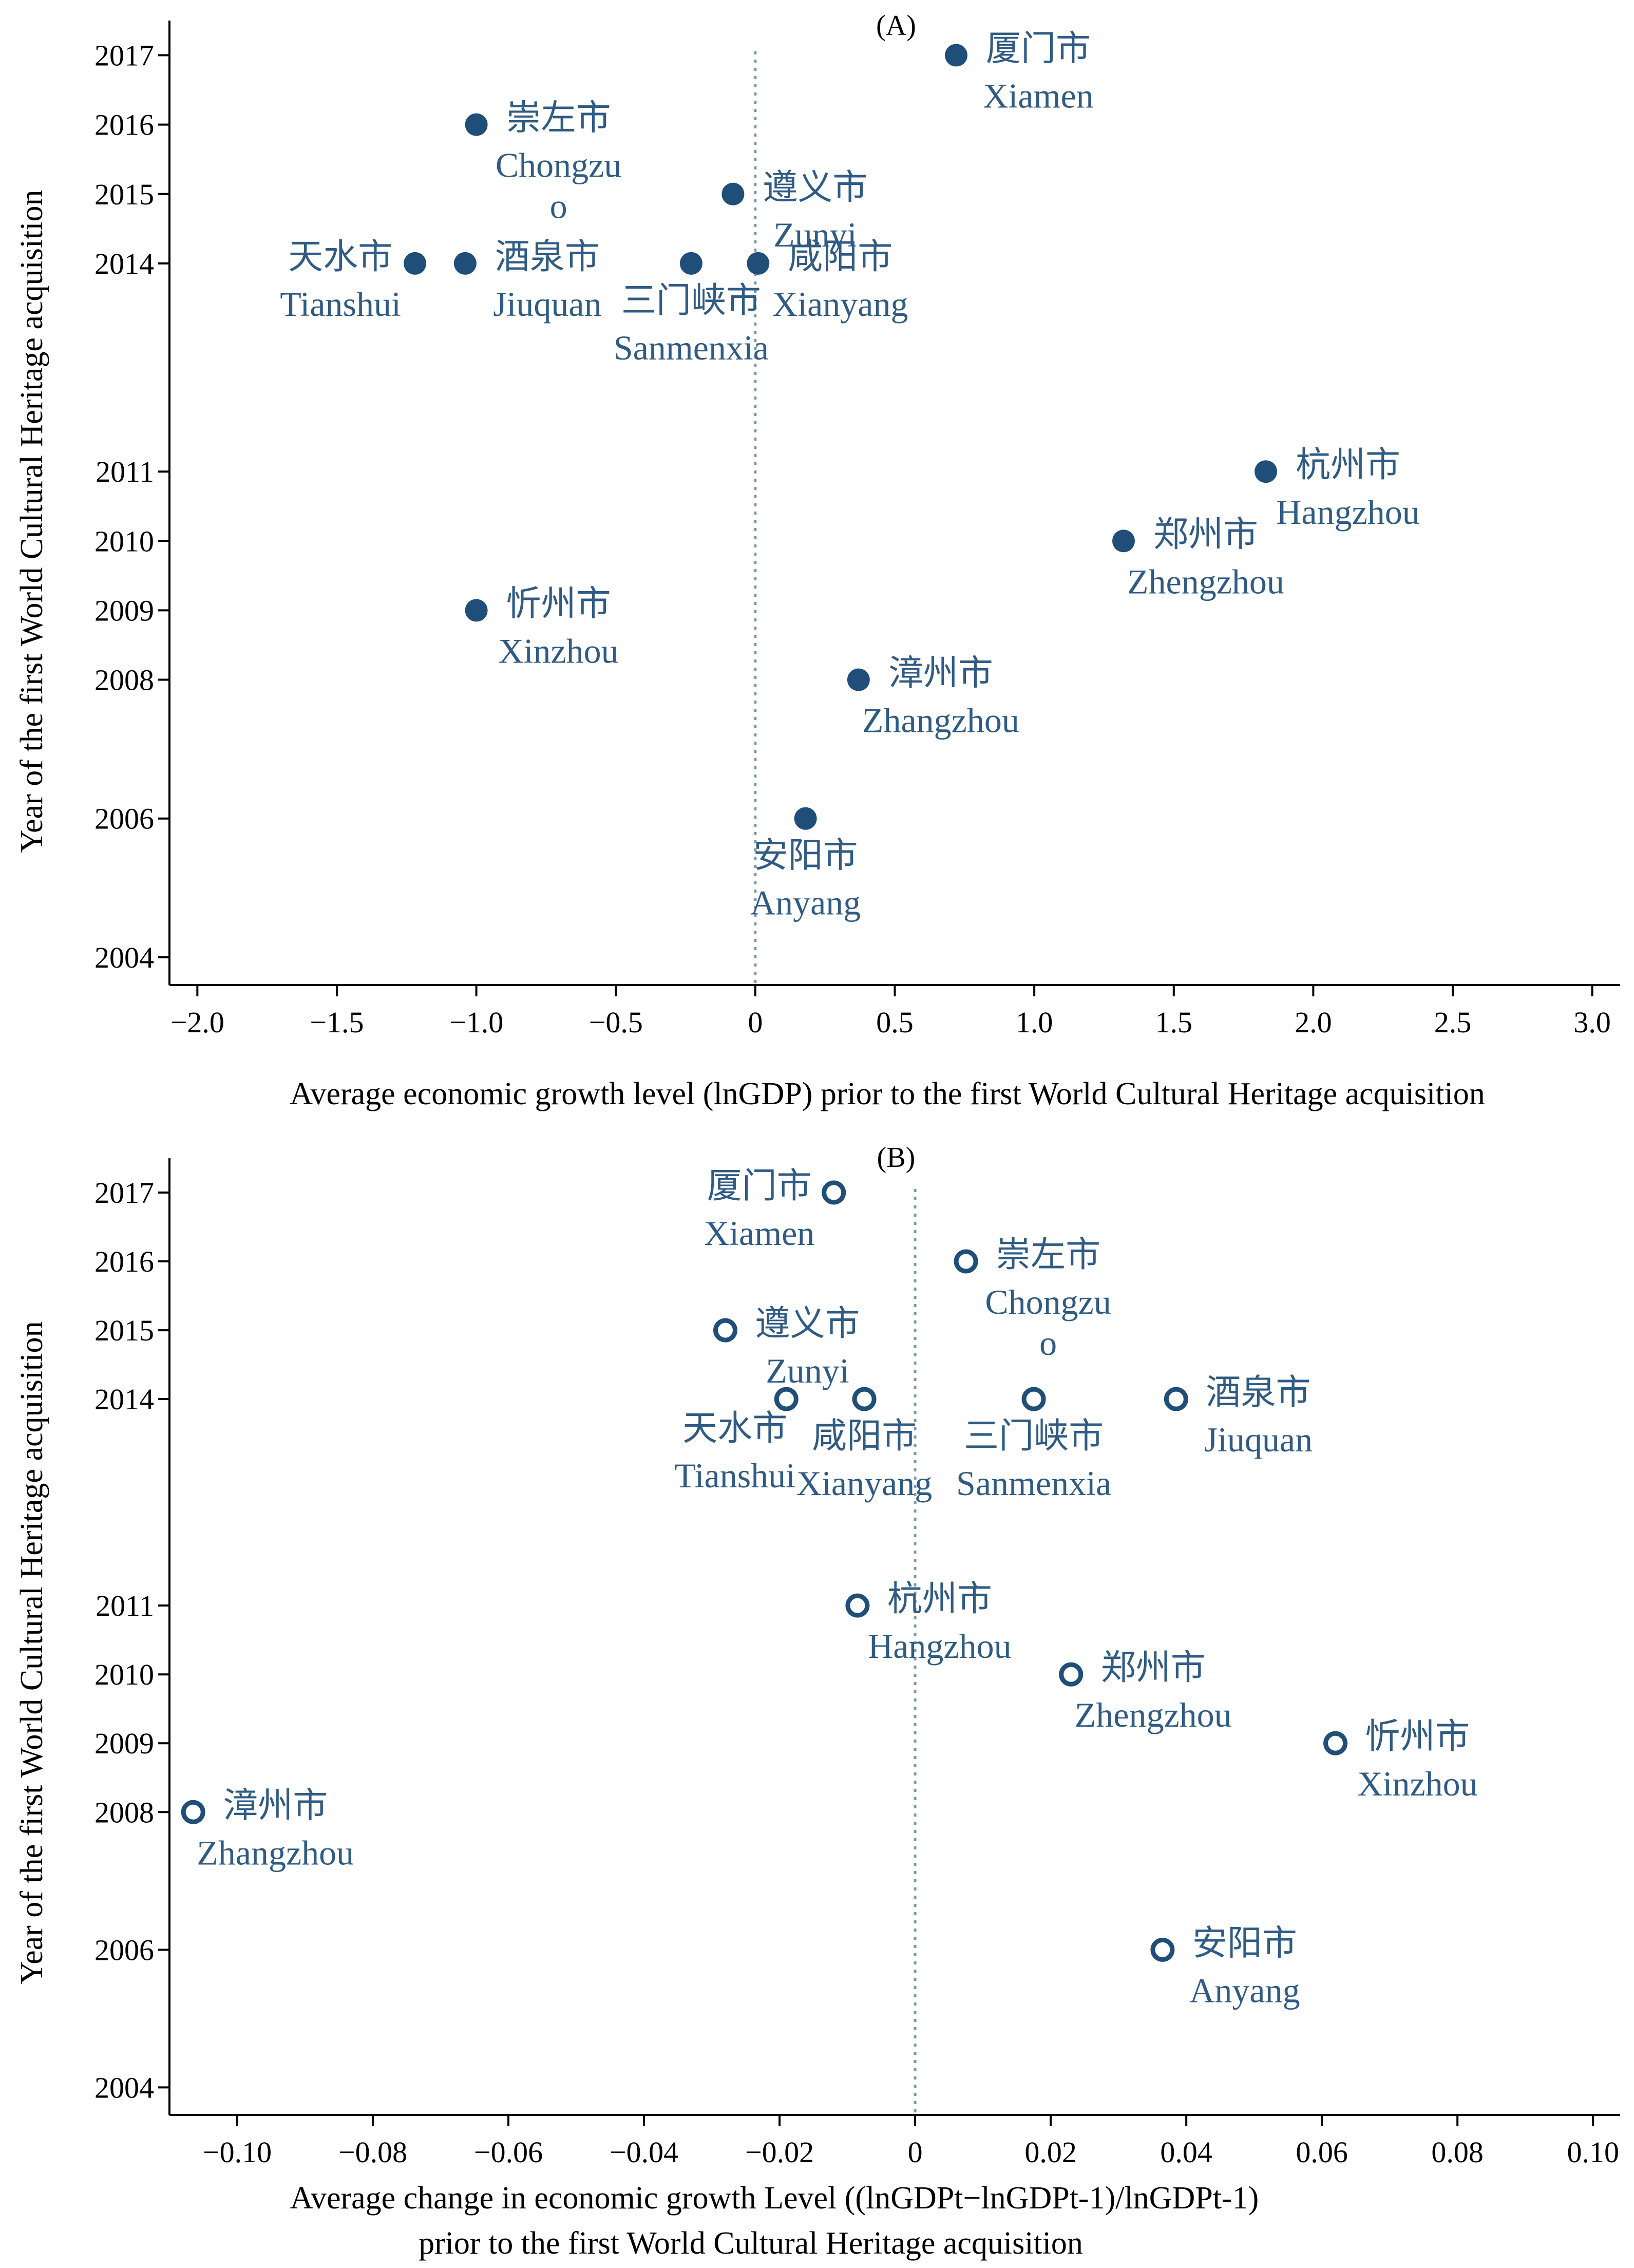  Describe the element at coordinates (465, 263) in the screenshot. I see `a-point-jiuquan` at that location.